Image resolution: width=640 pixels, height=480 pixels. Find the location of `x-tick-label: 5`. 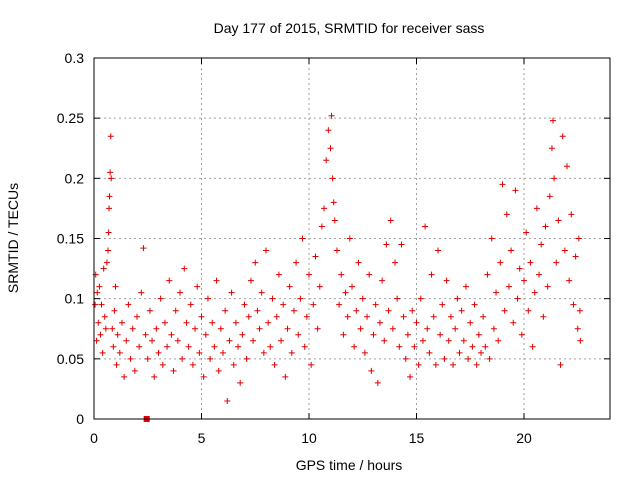

x-tick-label: 5 is located at coordinates (202, 438).